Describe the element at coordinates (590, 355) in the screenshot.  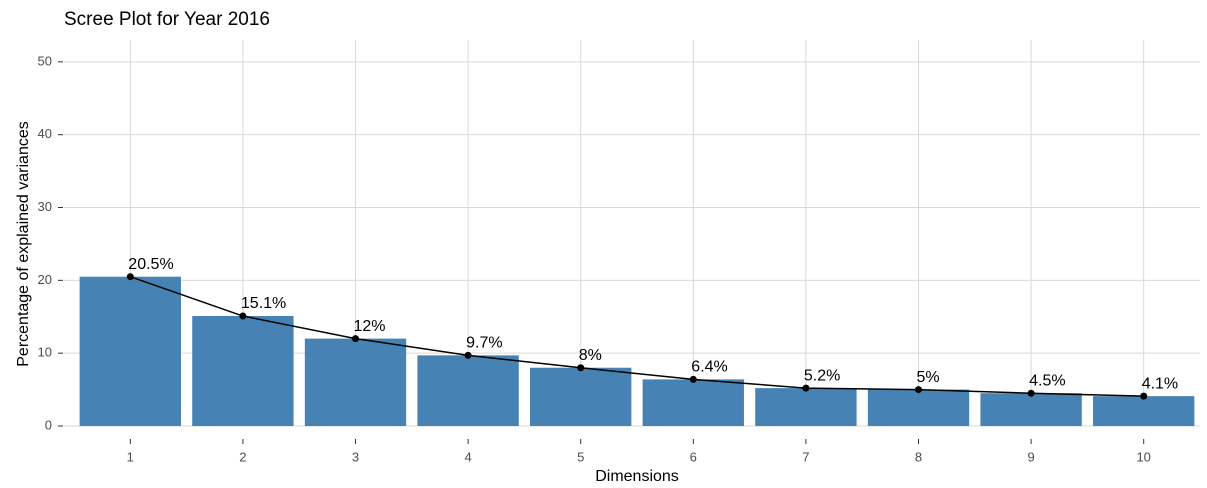
I see `value-label: 8%` at that location.